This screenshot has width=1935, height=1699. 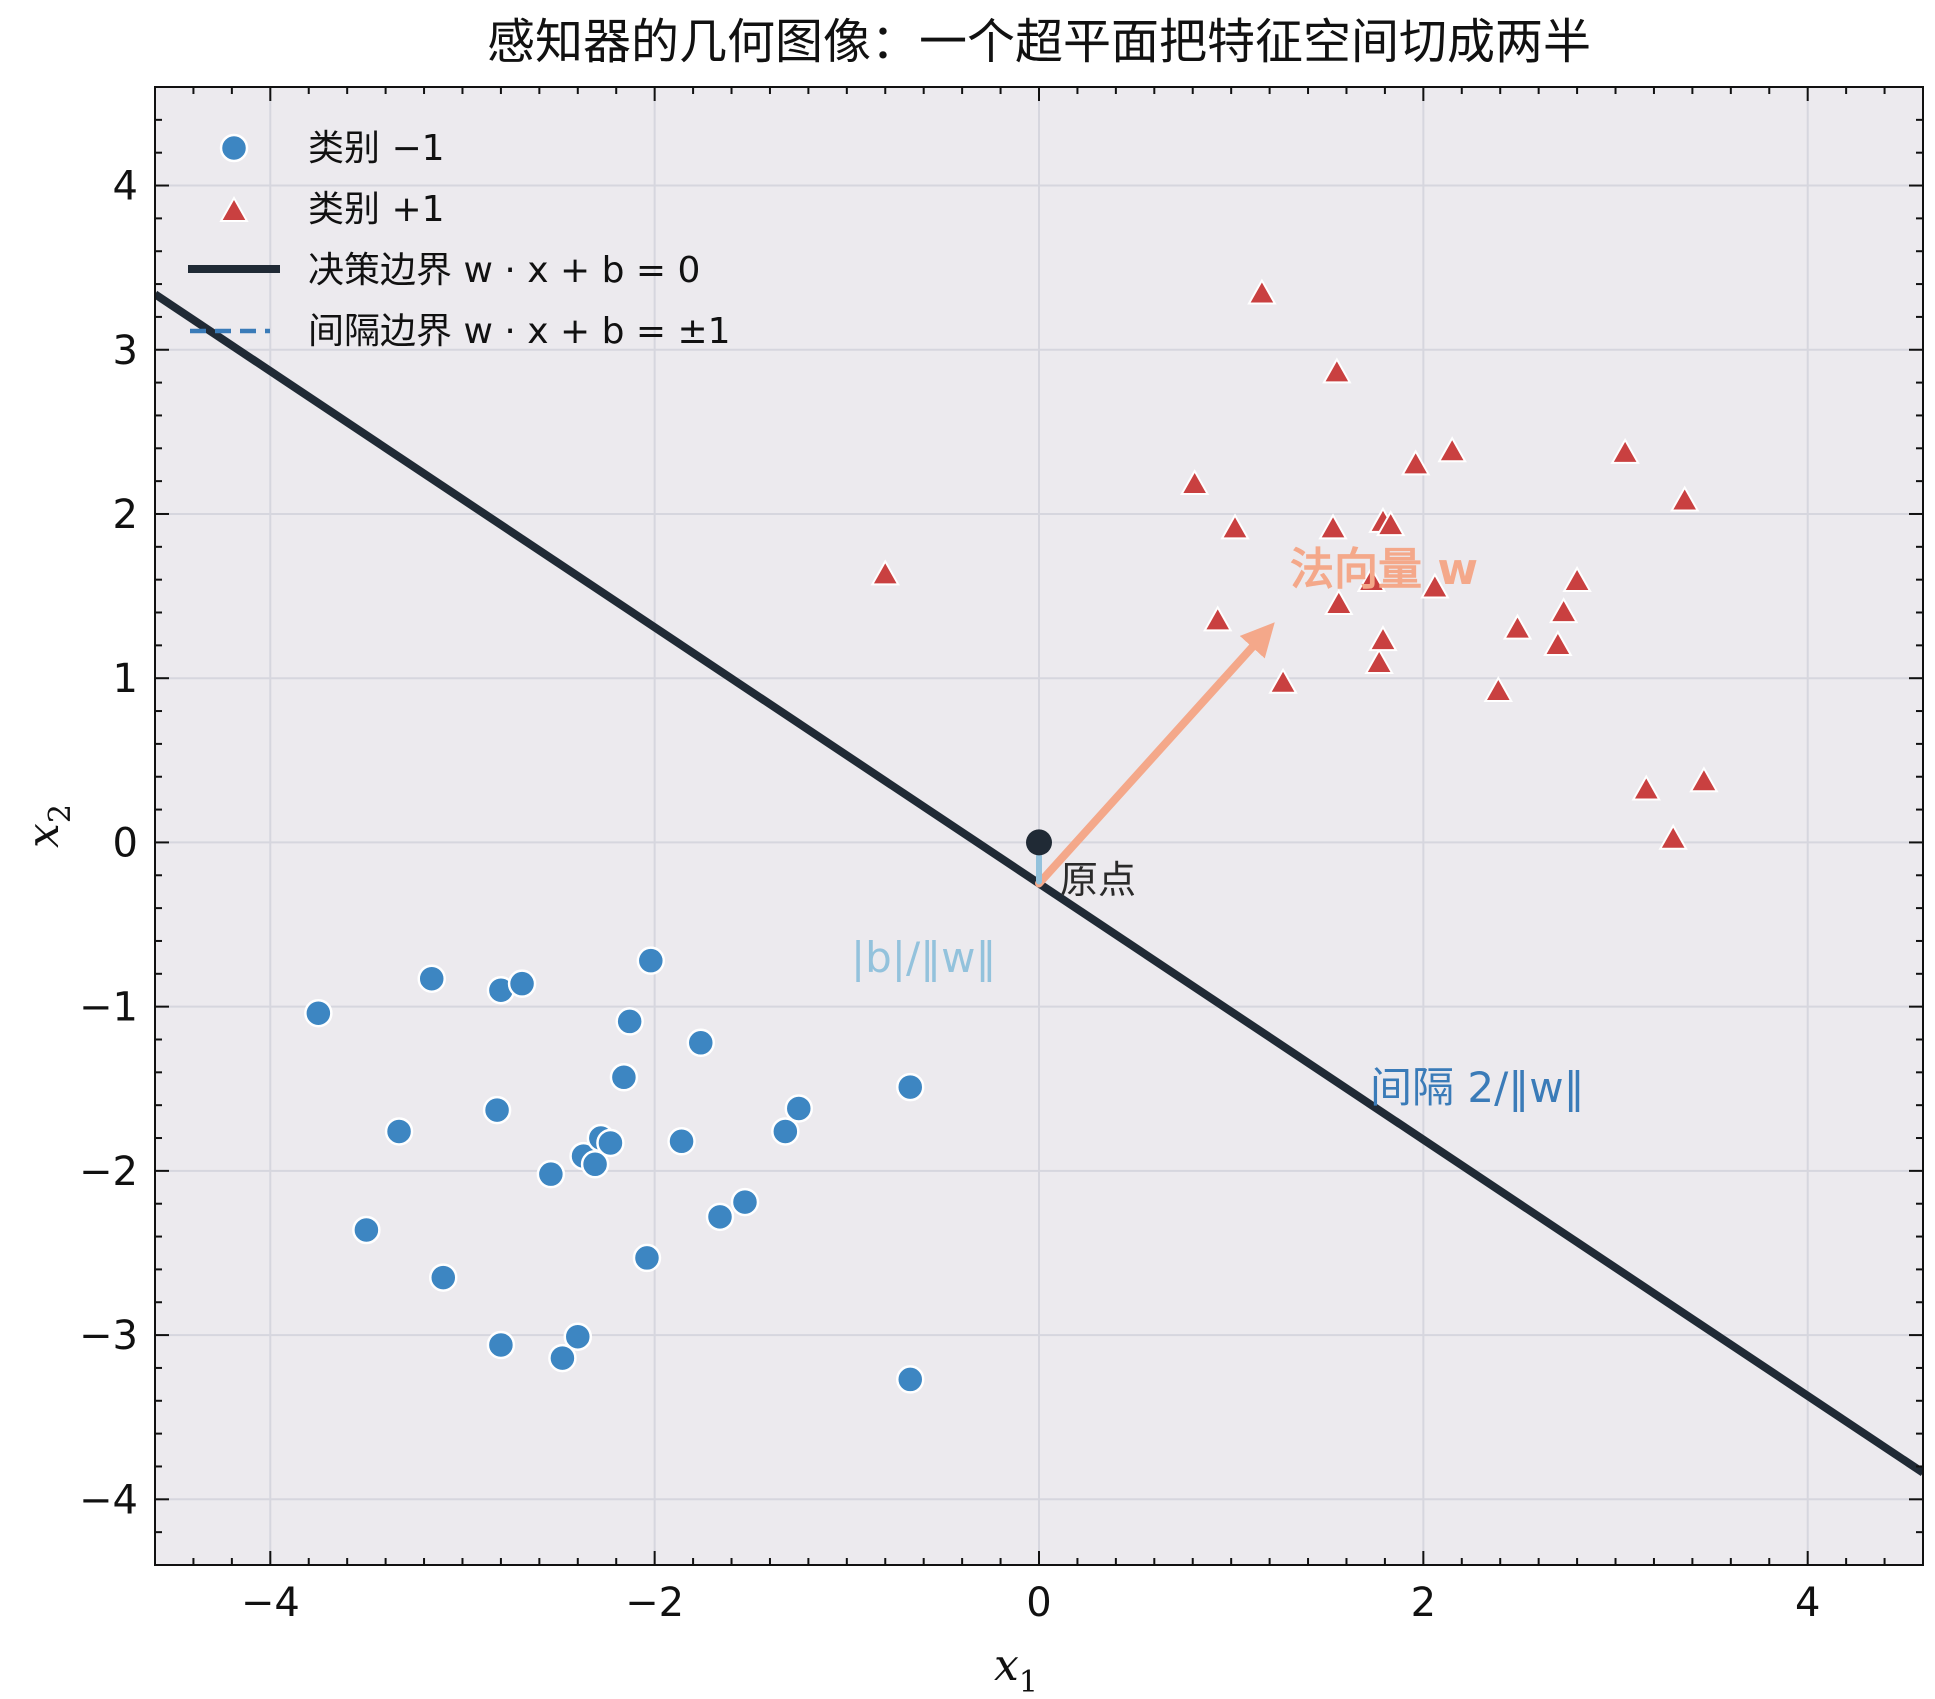 What do you see at coordinates (1098, 880) in the screenshot?
I see `origin-label: 原点` at bounding box center [1098, 880].